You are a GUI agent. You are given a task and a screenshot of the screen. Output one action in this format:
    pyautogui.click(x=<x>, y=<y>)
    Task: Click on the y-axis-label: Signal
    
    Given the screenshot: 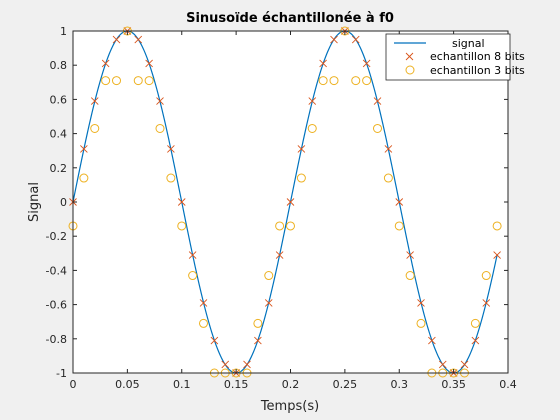 What is the action you would take?
    pyautogui.click(x=34, y=202)
    